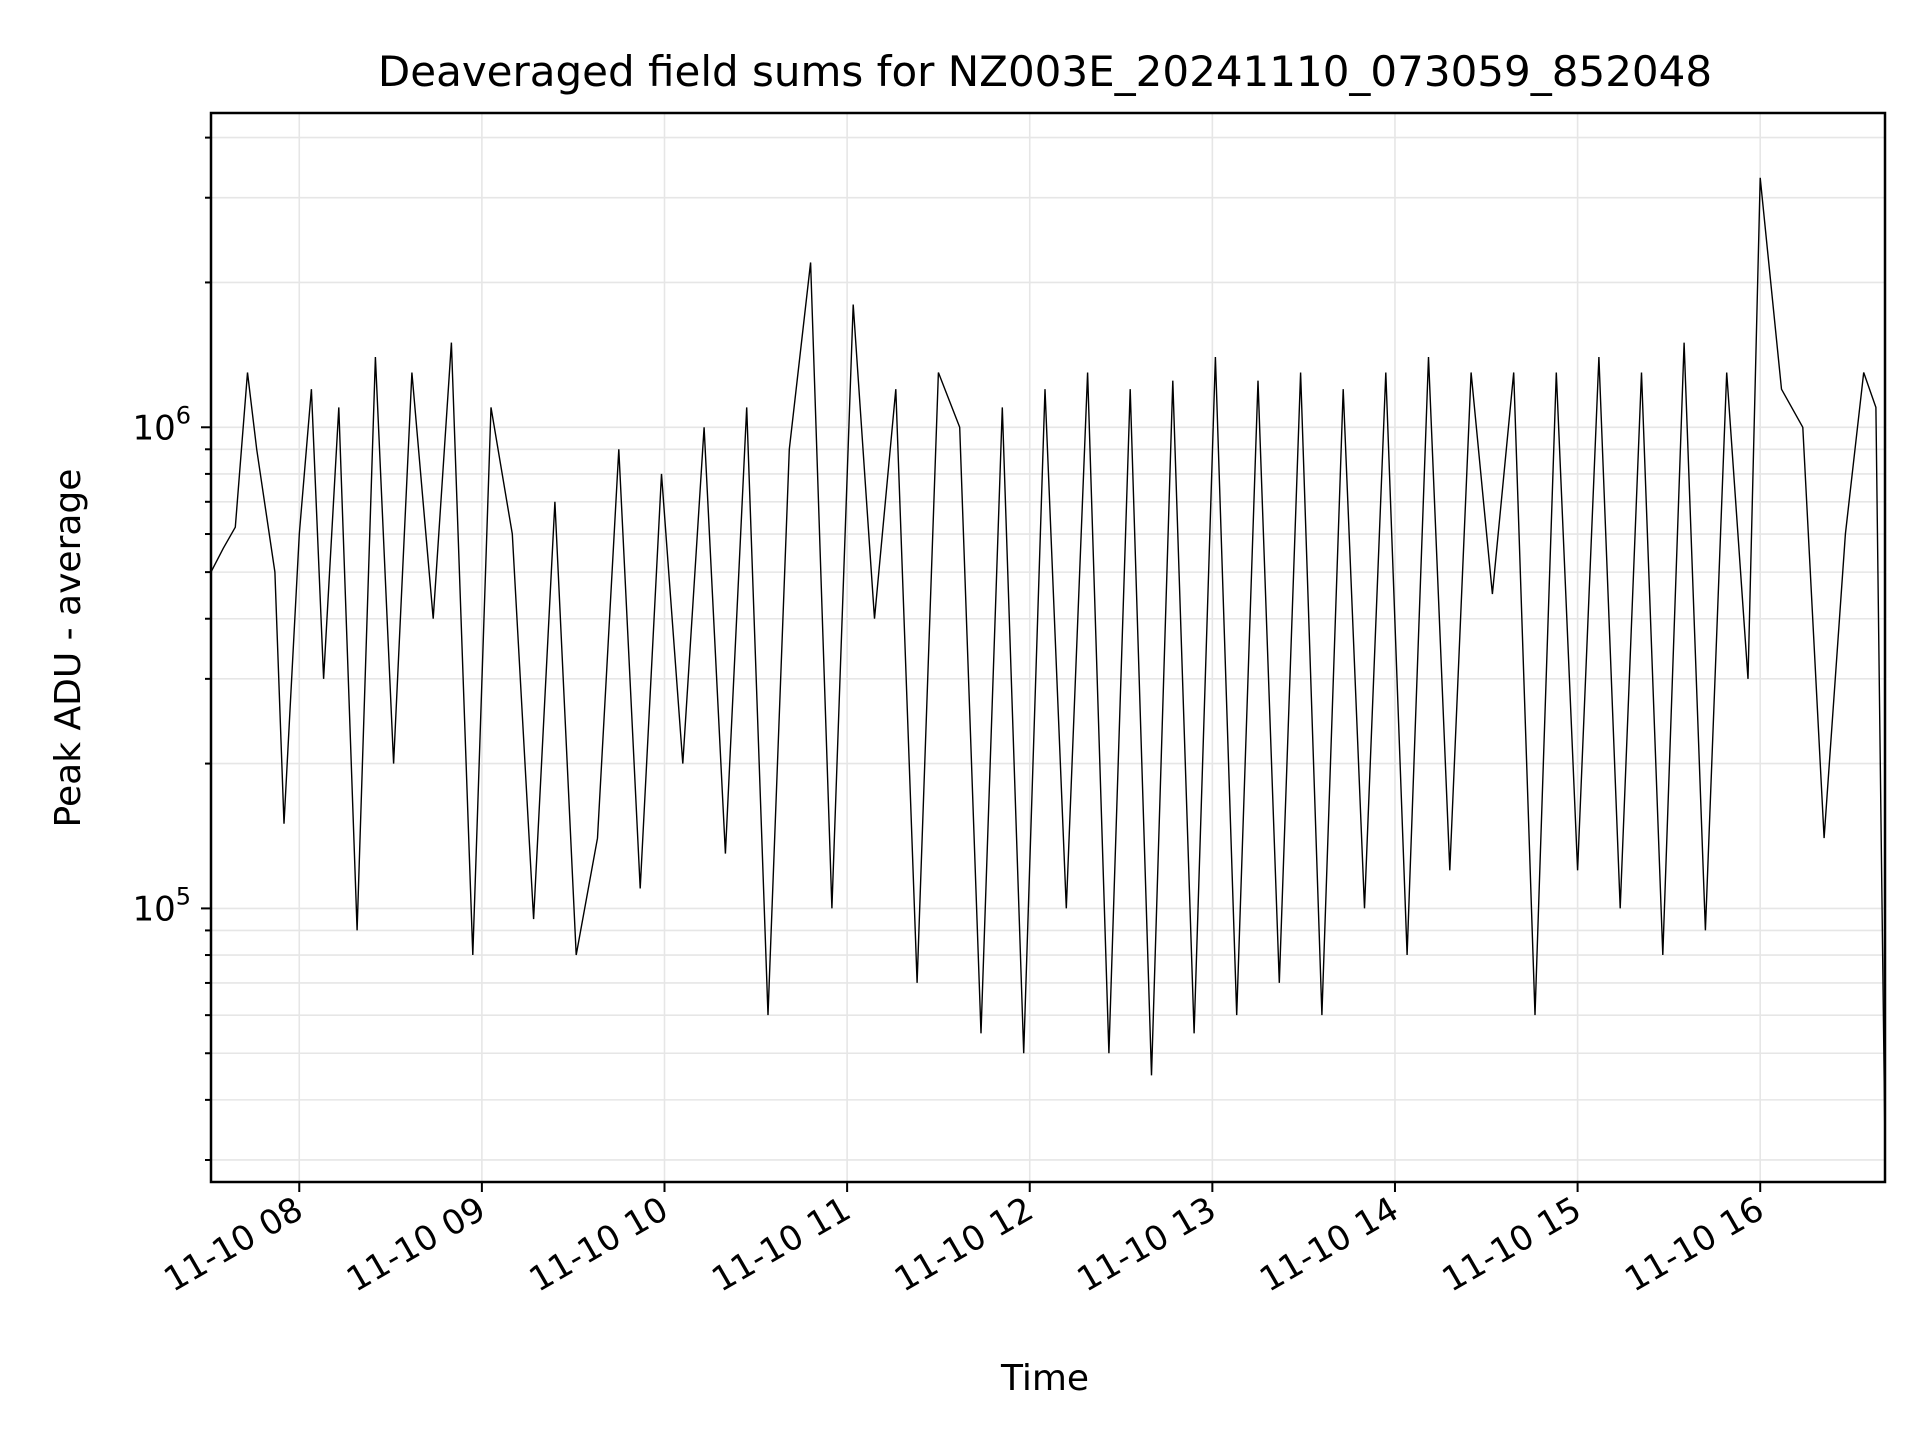 This screenshot has width=1920, height=1440. What do you see at coordinates (161, 424) in the screenshot?
I see `y-tick-label: 10⁶` at bounding box center [161, 424].